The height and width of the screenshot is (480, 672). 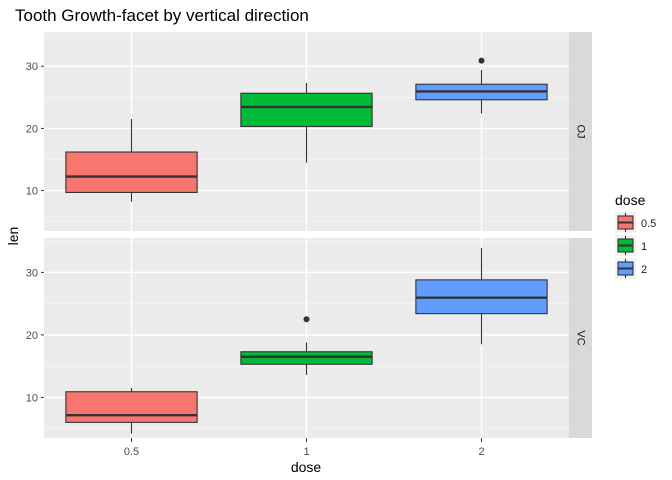 I want to click on legend-title: dose, so click(x=630, y=200).